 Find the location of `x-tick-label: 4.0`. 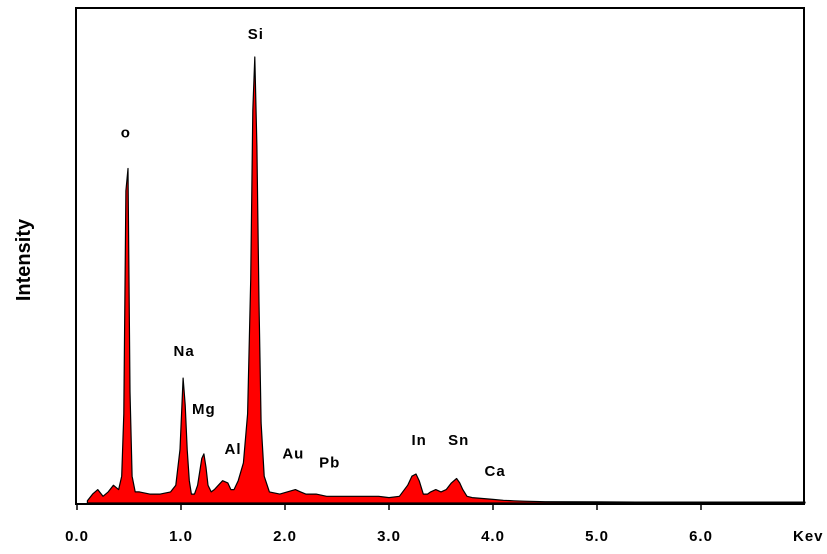

x-tick-label: 4.0 is located at coordinates (493, 536).